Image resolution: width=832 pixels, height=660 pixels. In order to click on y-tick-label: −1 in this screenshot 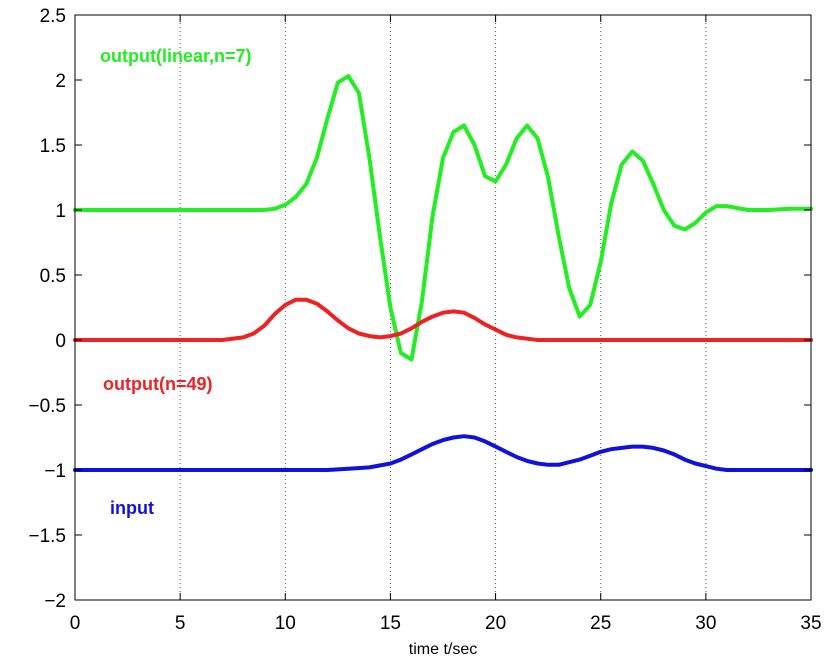, I will do `click(55, 471)`.